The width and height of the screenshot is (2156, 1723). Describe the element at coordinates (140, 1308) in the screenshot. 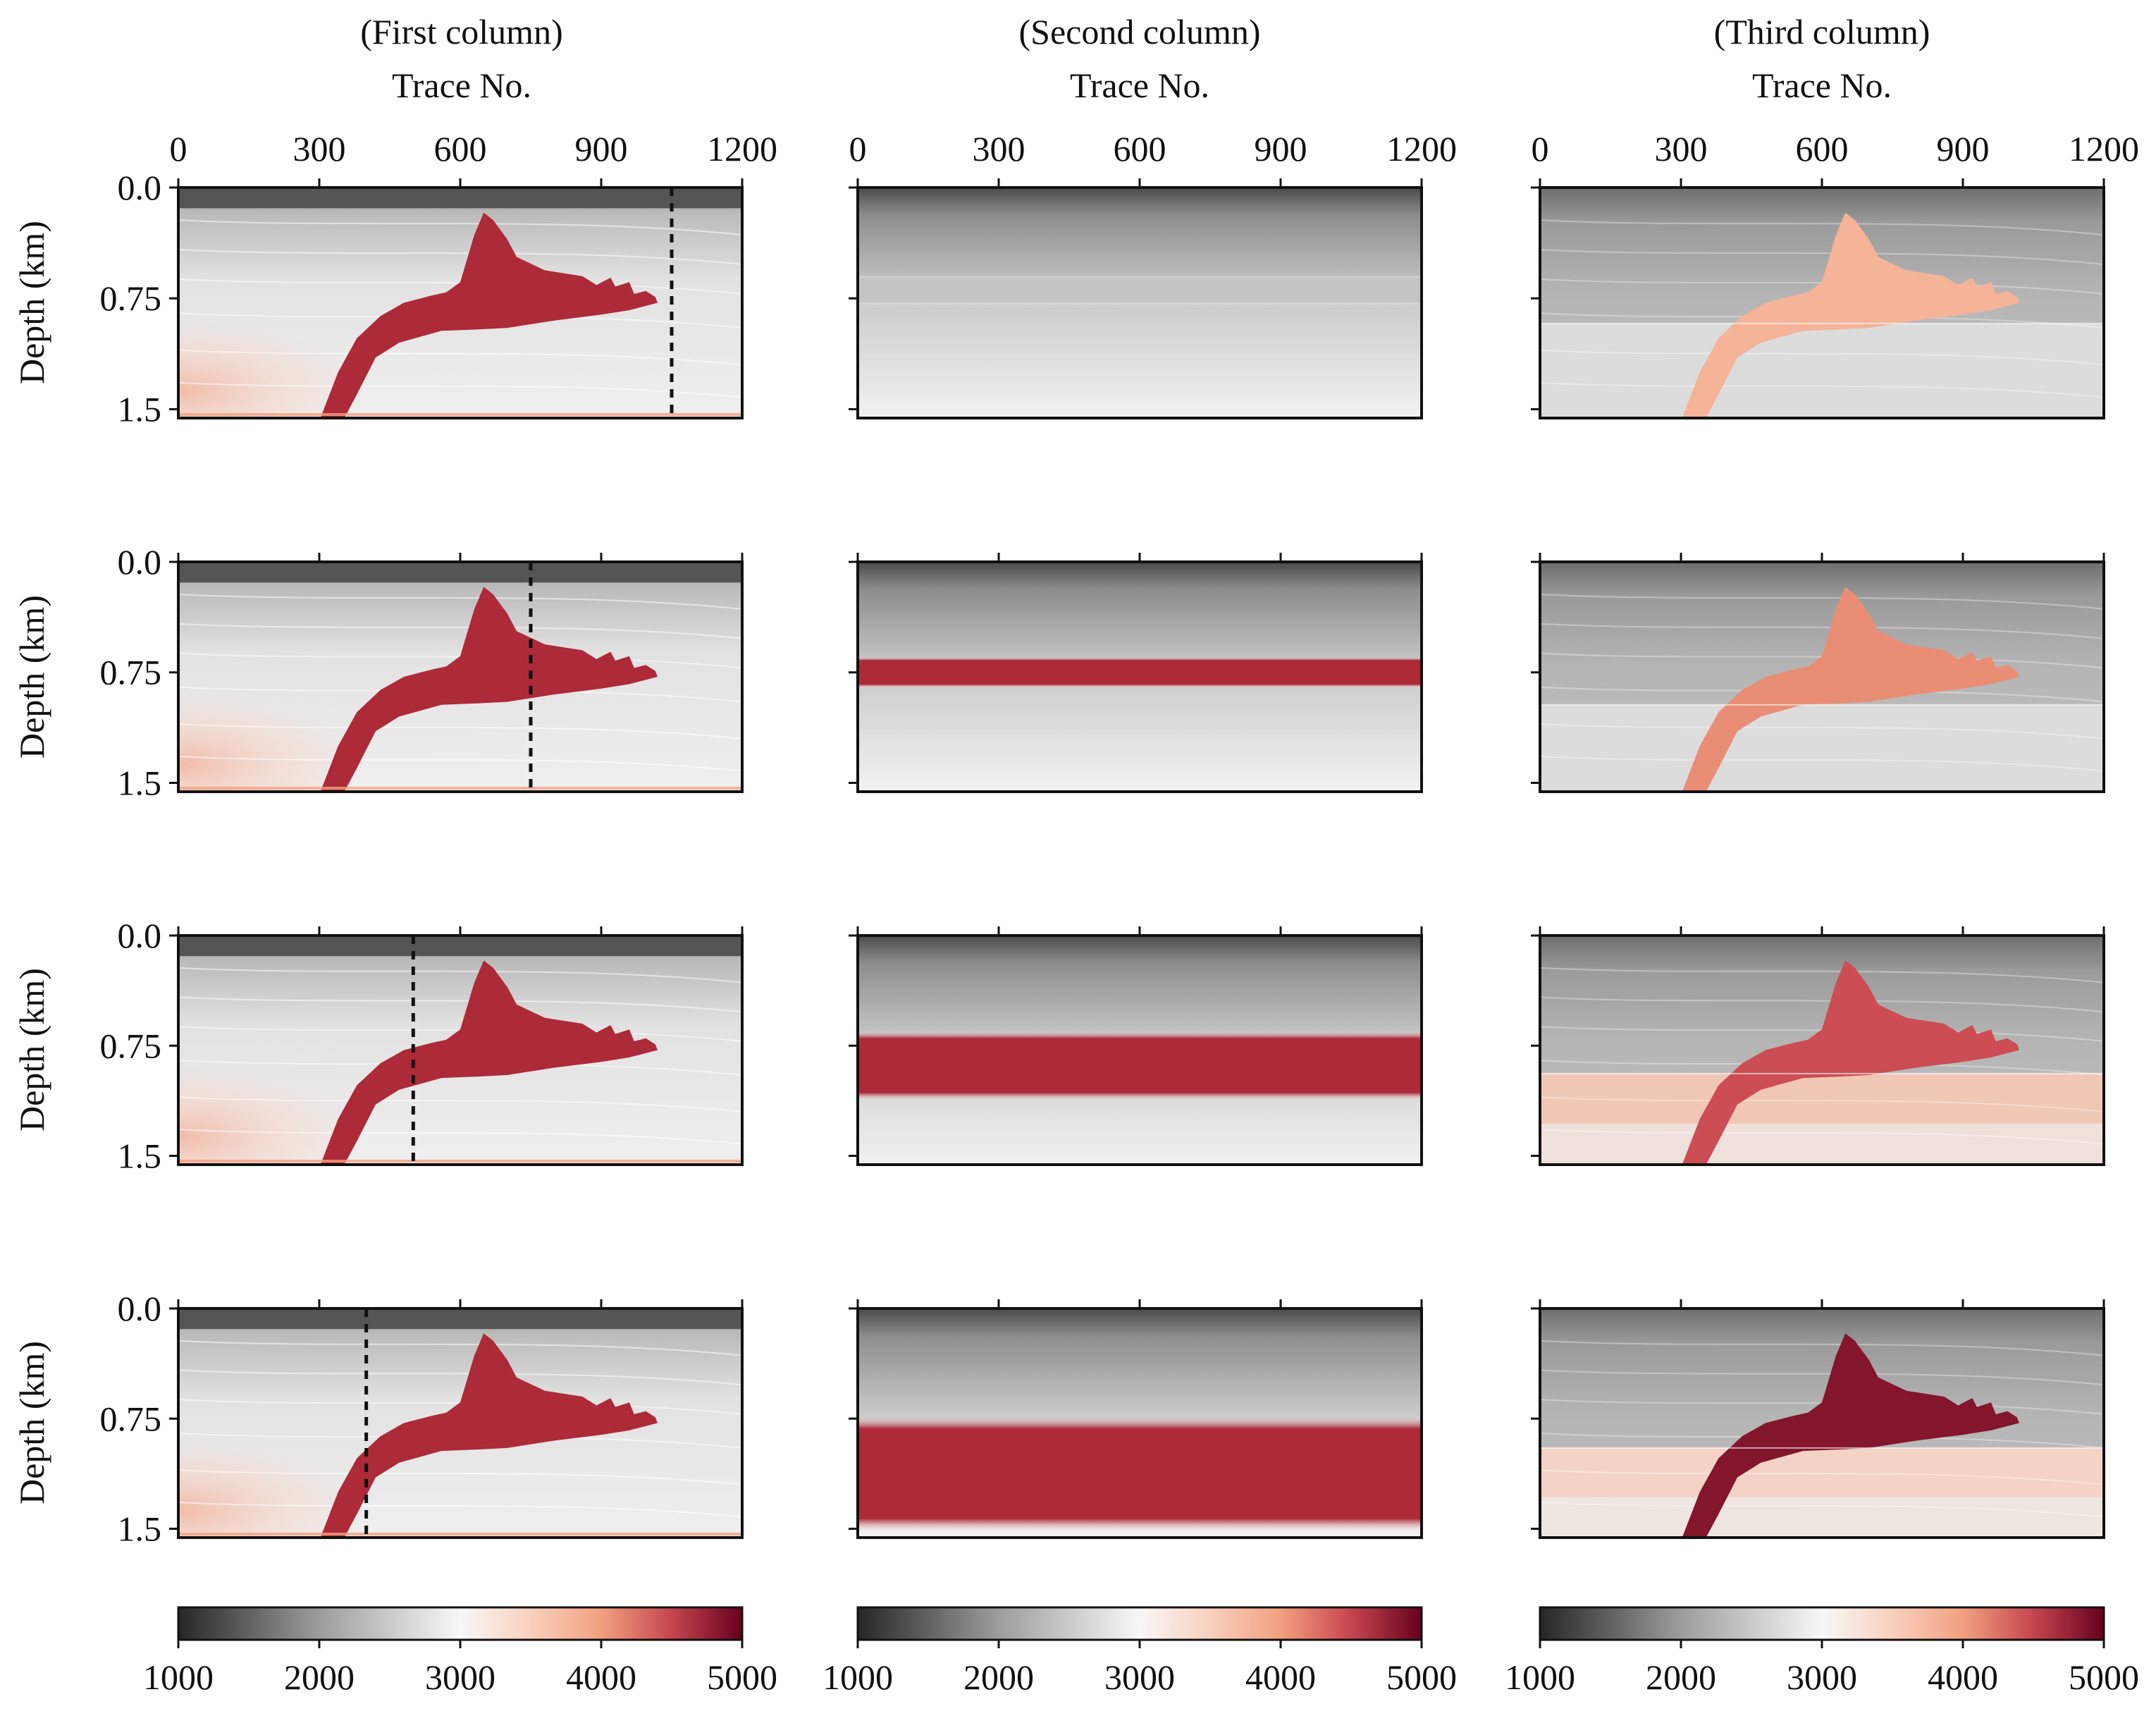

I see `y-tick-label: 0.0` at that location.